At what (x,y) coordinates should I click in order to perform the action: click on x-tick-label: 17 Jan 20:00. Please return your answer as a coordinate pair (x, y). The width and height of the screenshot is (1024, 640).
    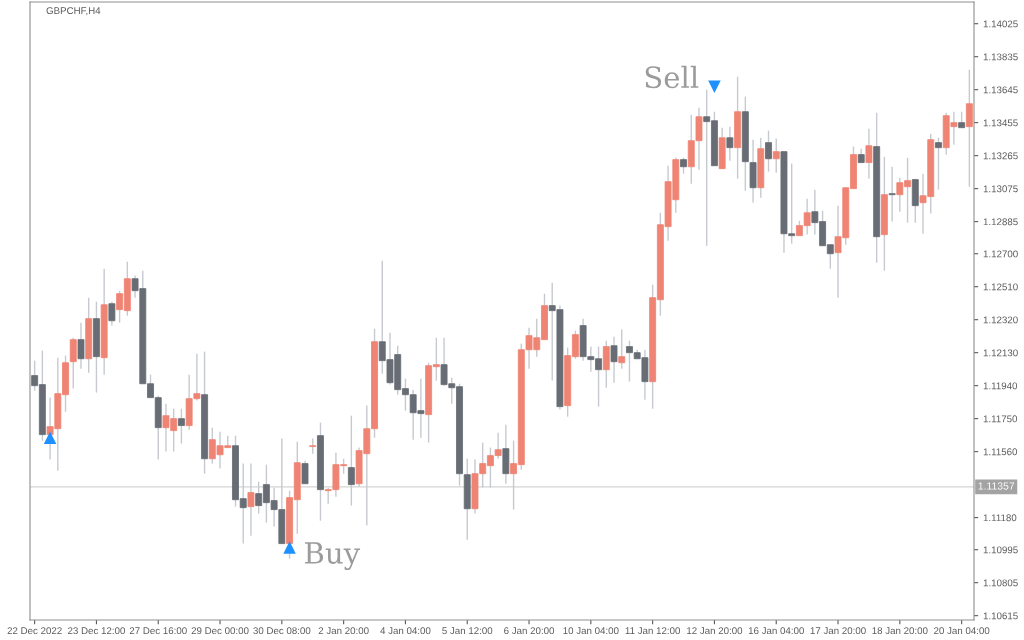
    Looking at the image, I should click on (838, 631).